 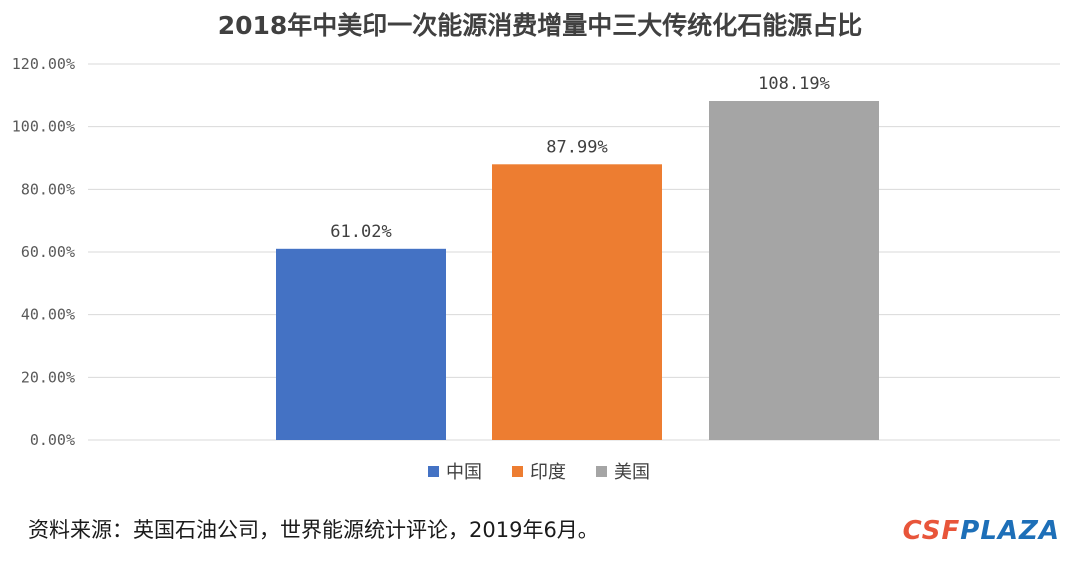 What do you see at coordinates (48, 252) in the screenshot?
I see `y-tick-label: 60.00%` at bounding box center [48, 252].